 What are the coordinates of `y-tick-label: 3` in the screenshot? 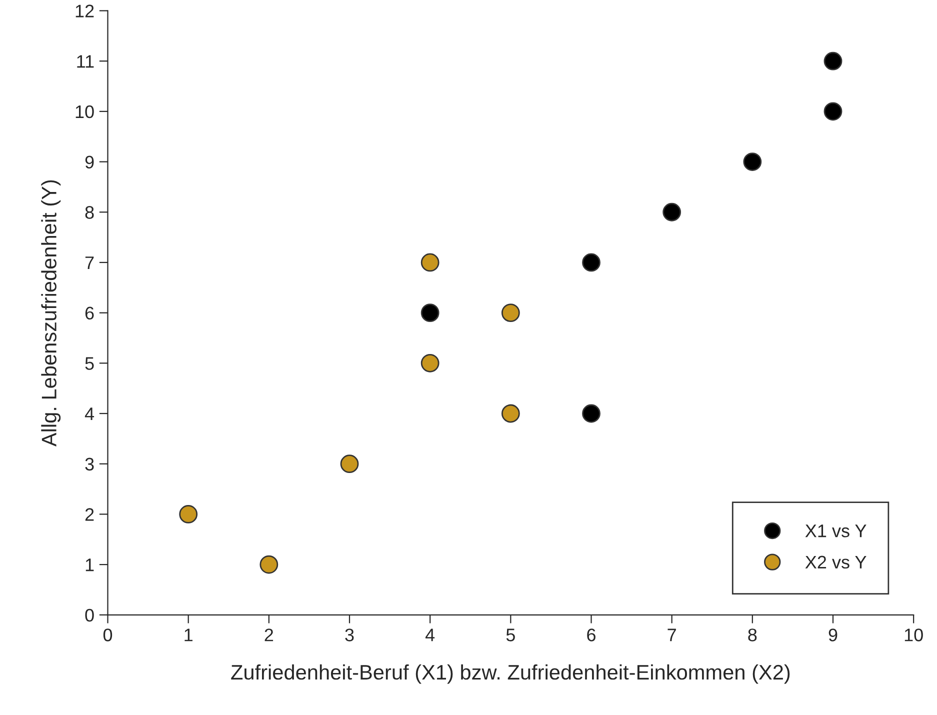 It's located at (89, 464).